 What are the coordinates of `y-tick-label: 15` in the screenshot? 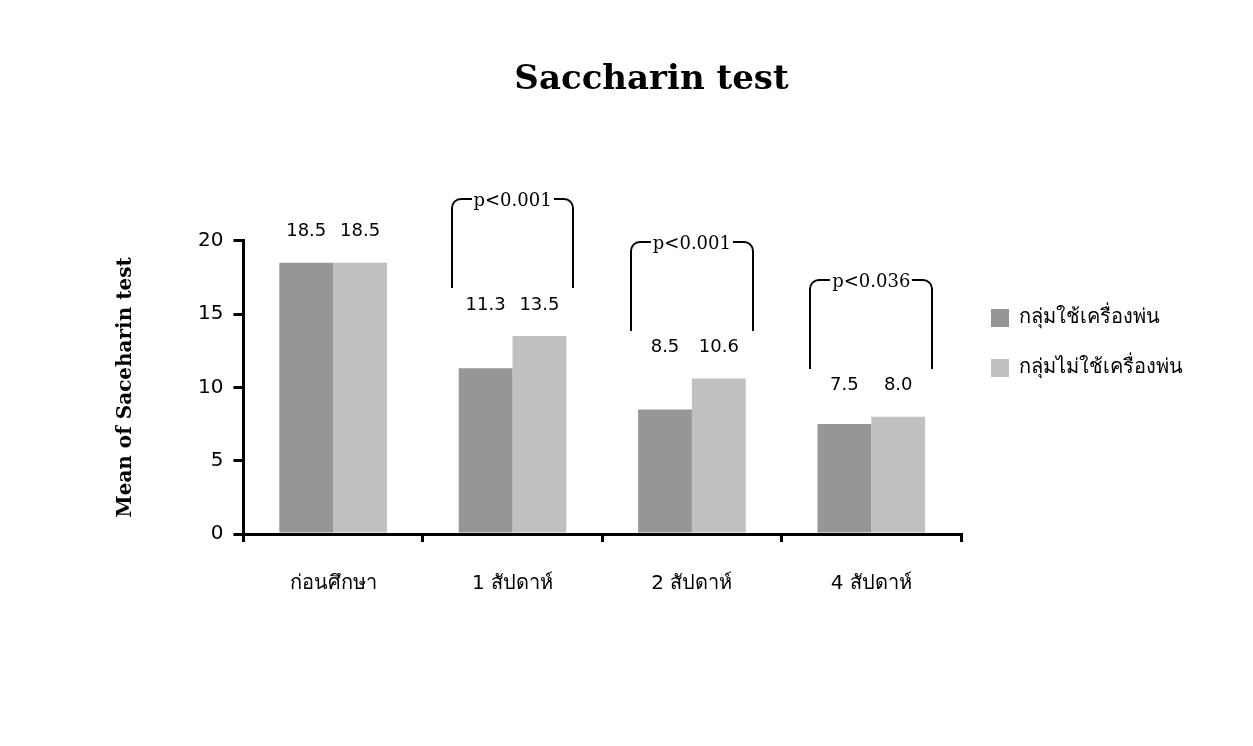 It's located at (211, 312).